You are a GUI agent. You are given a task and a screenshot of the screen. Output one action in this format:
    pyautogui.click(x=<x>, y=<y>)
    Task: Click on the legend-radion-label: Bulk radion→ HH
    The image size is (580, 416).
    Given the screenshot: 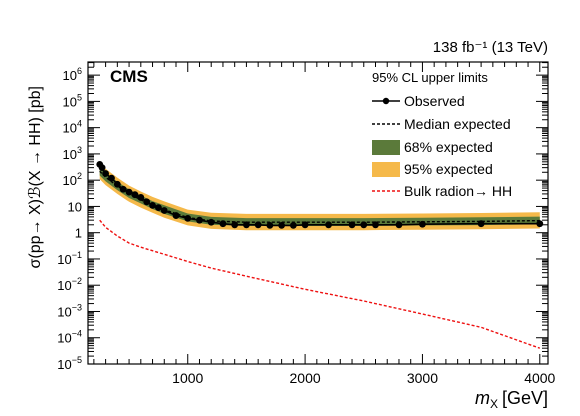 What is the action you would take?
    pyautogui.click(x=458, y=191)
    